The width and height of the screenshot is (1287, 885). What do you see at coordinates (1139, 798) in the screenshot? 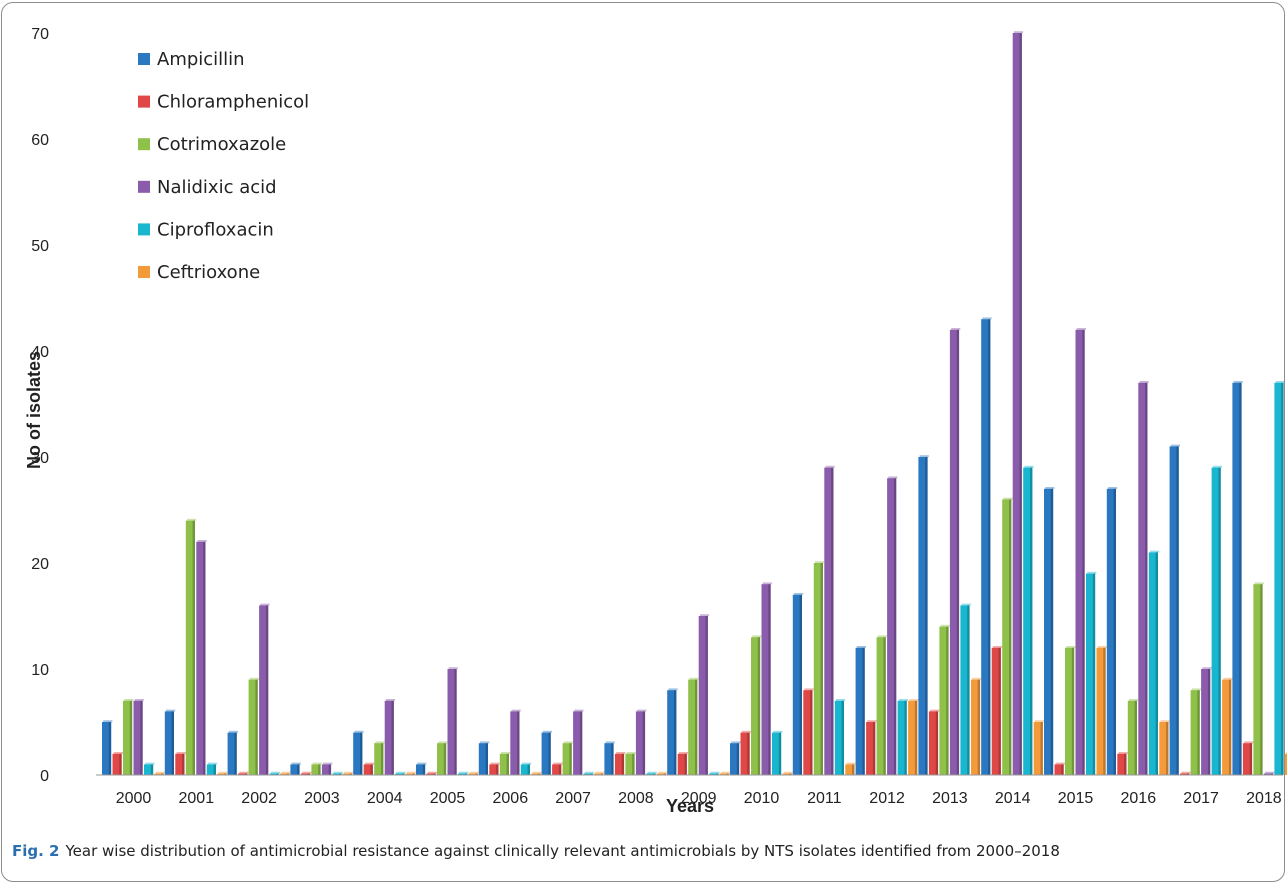
I see `x-tick-label: 2016` at bounding box center [1139, 798].